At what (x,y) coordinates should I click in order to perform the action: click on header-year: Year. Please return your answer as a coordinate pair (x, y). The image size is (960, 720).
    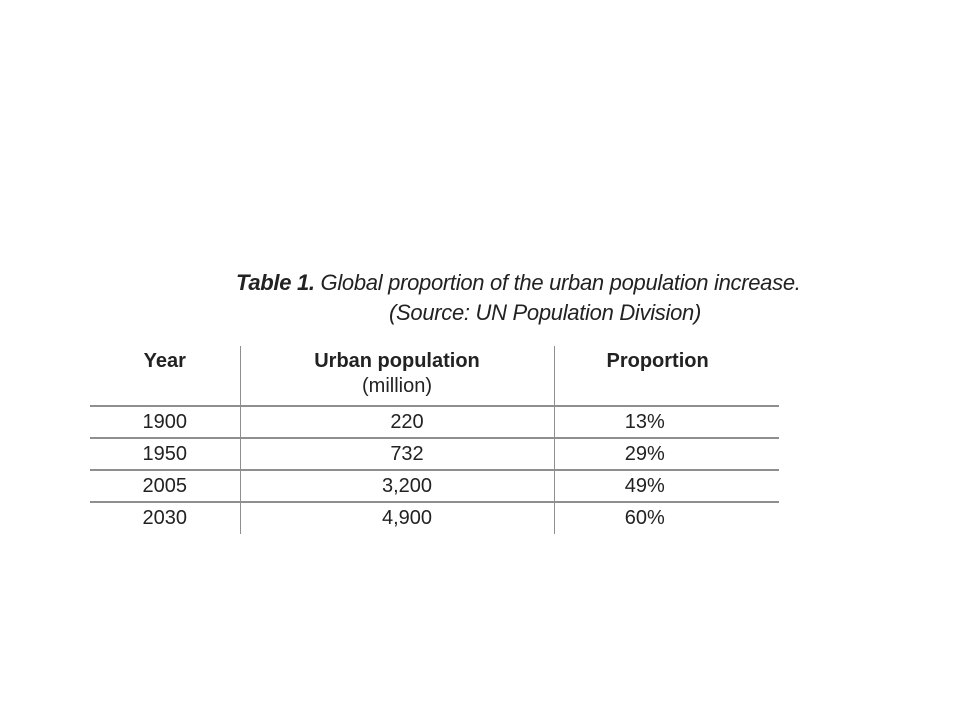
    Looking at the image, I should click on (164, 361).